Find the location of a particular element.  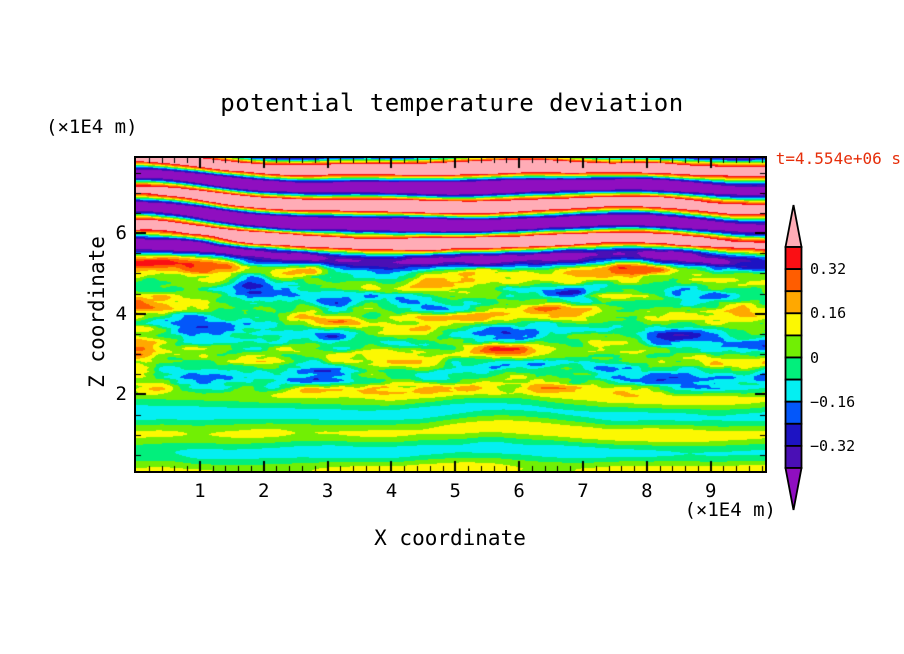

z-tick-label: 4 is located at coordinates (121, 313).